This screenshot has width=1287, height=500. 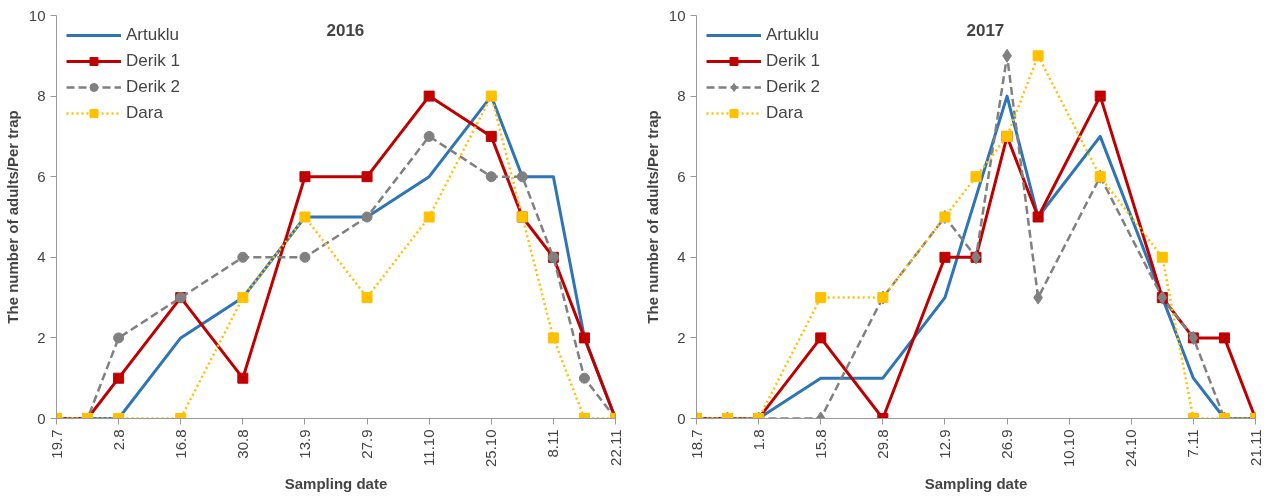 I want to click on x-tick-label: 27.9, so click(x=367, y=444).